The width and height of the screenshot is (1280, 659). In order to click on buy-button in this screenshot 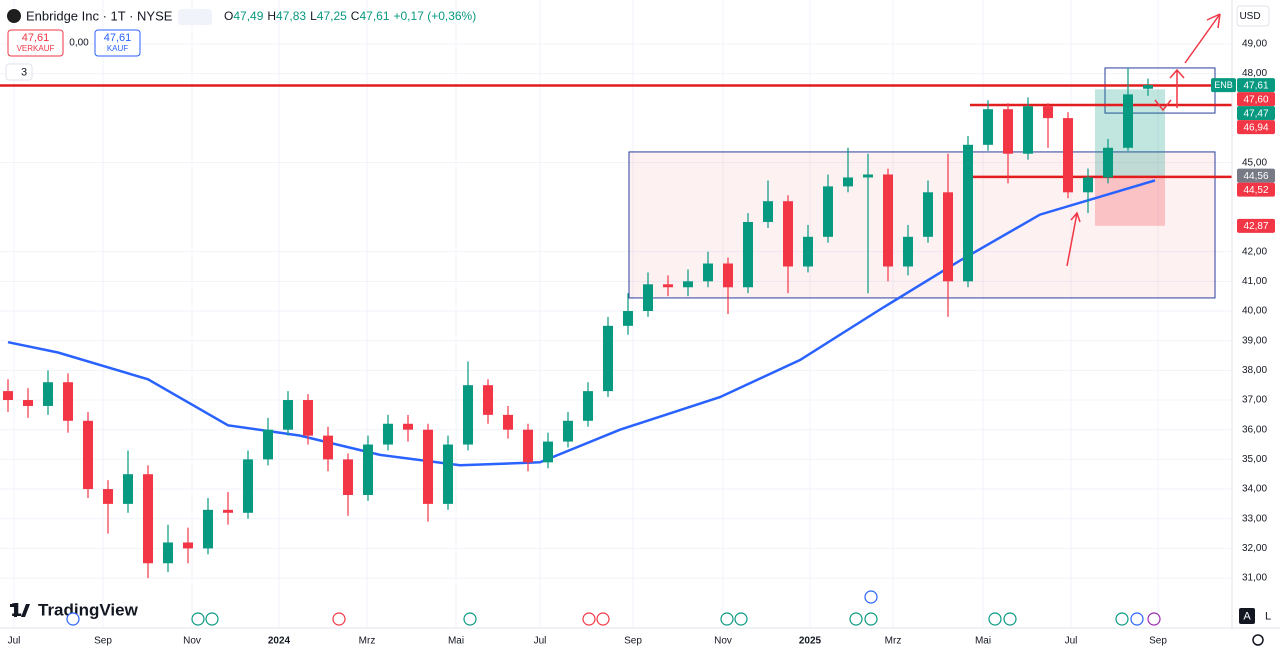, I will do `click(117, 43)`.